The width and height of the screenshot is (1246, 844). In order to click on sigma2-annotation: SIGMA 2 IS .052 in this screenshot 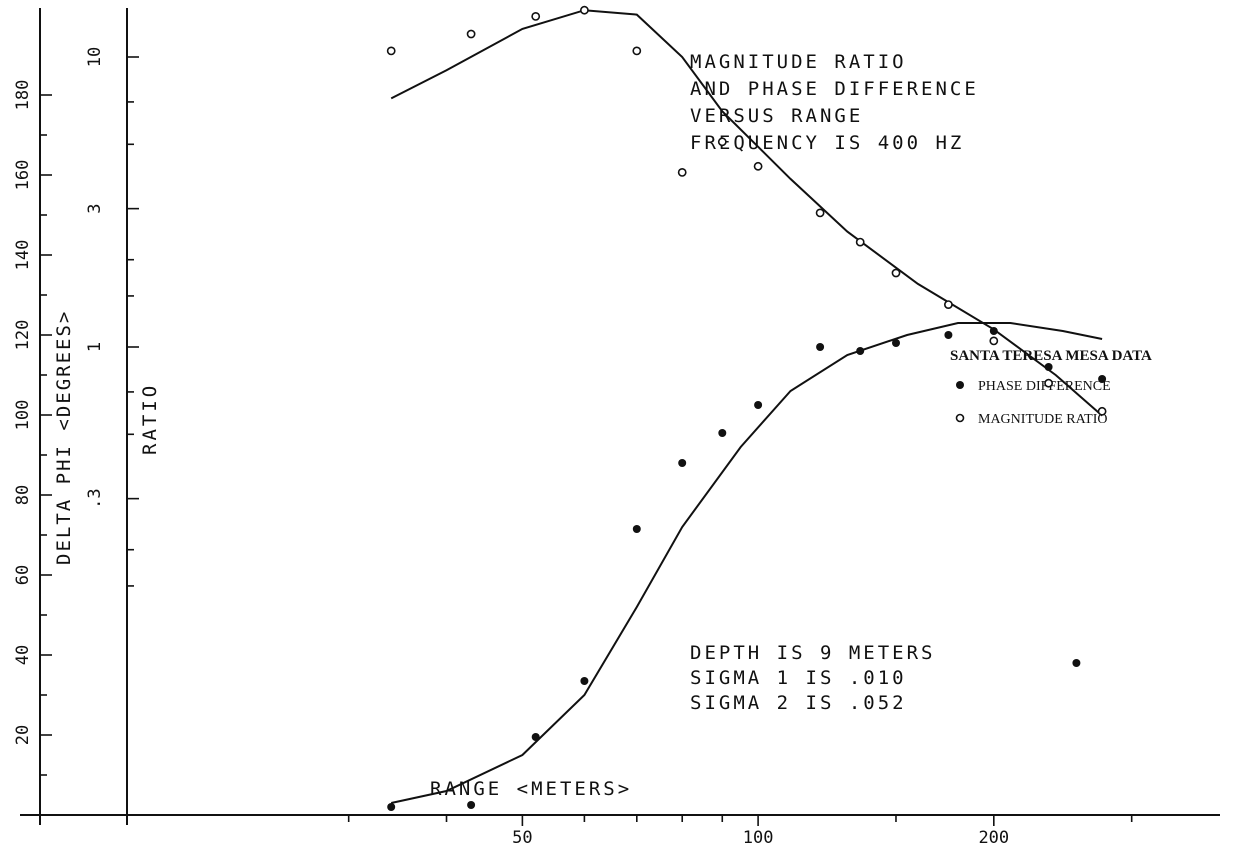, I will do `click(798, 703)`.